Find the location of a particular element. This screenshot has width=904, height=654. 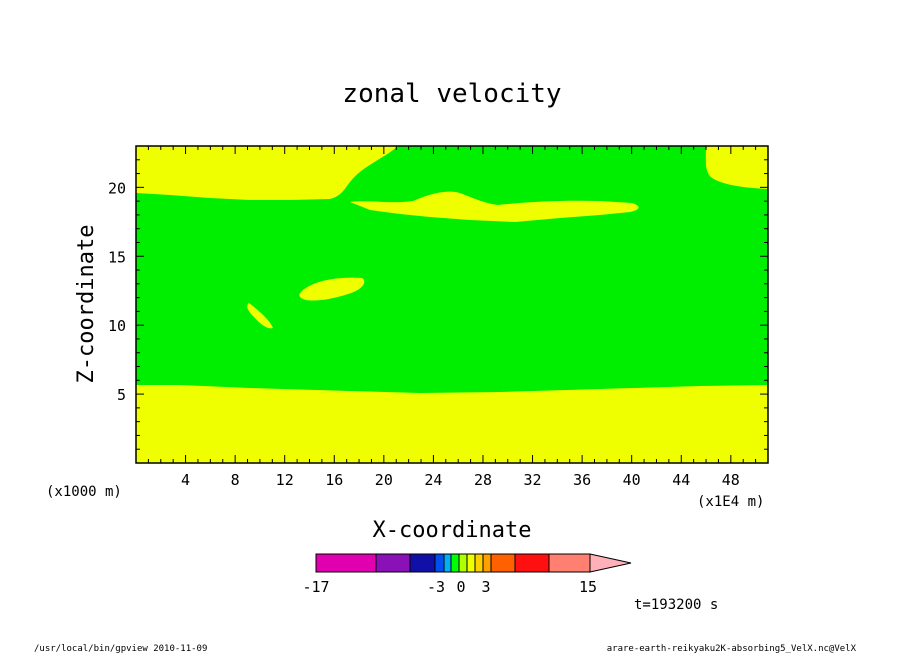

x-axis-label: X-coordinate is located at coordinates (452, 530).